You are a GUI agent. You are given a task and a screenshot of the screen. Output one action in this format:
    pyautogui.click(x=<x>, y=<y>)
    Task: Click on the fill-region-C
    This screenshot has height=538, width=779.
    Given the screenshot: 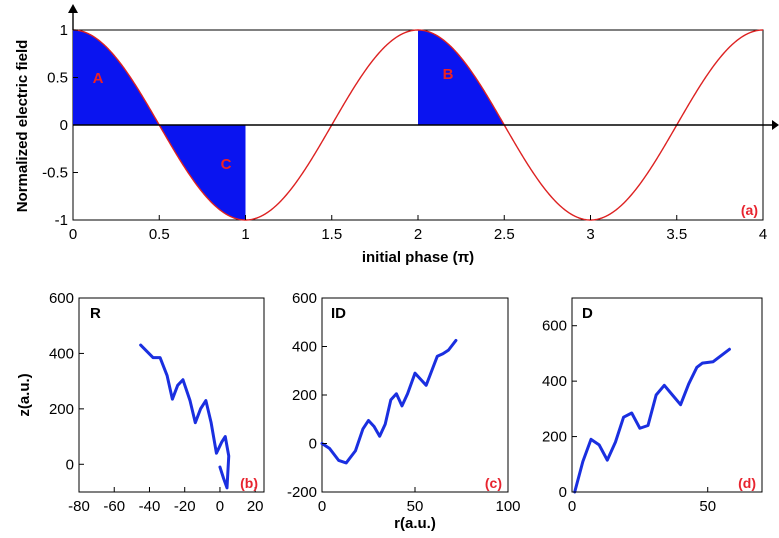 What is the action you would take?
    pyautogui.click(x=202, y=172)
    